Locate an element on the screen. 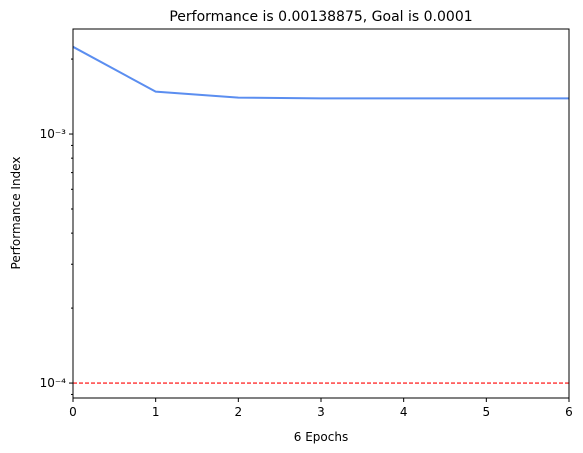 This screenshot has width=583, height=453. x-tick-label: 1 is located at coordinates (156, 412).